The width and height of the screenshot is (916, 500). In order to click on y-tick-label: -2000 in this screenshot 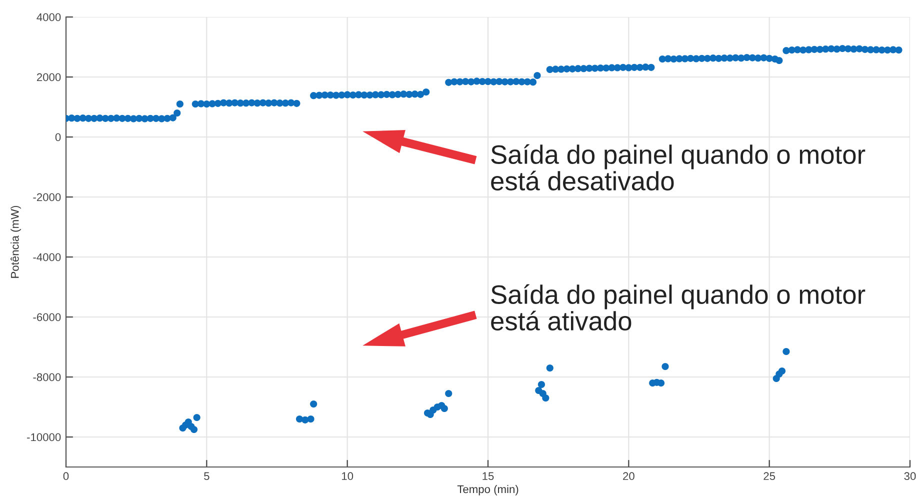, I will do `click(47, 197)`.